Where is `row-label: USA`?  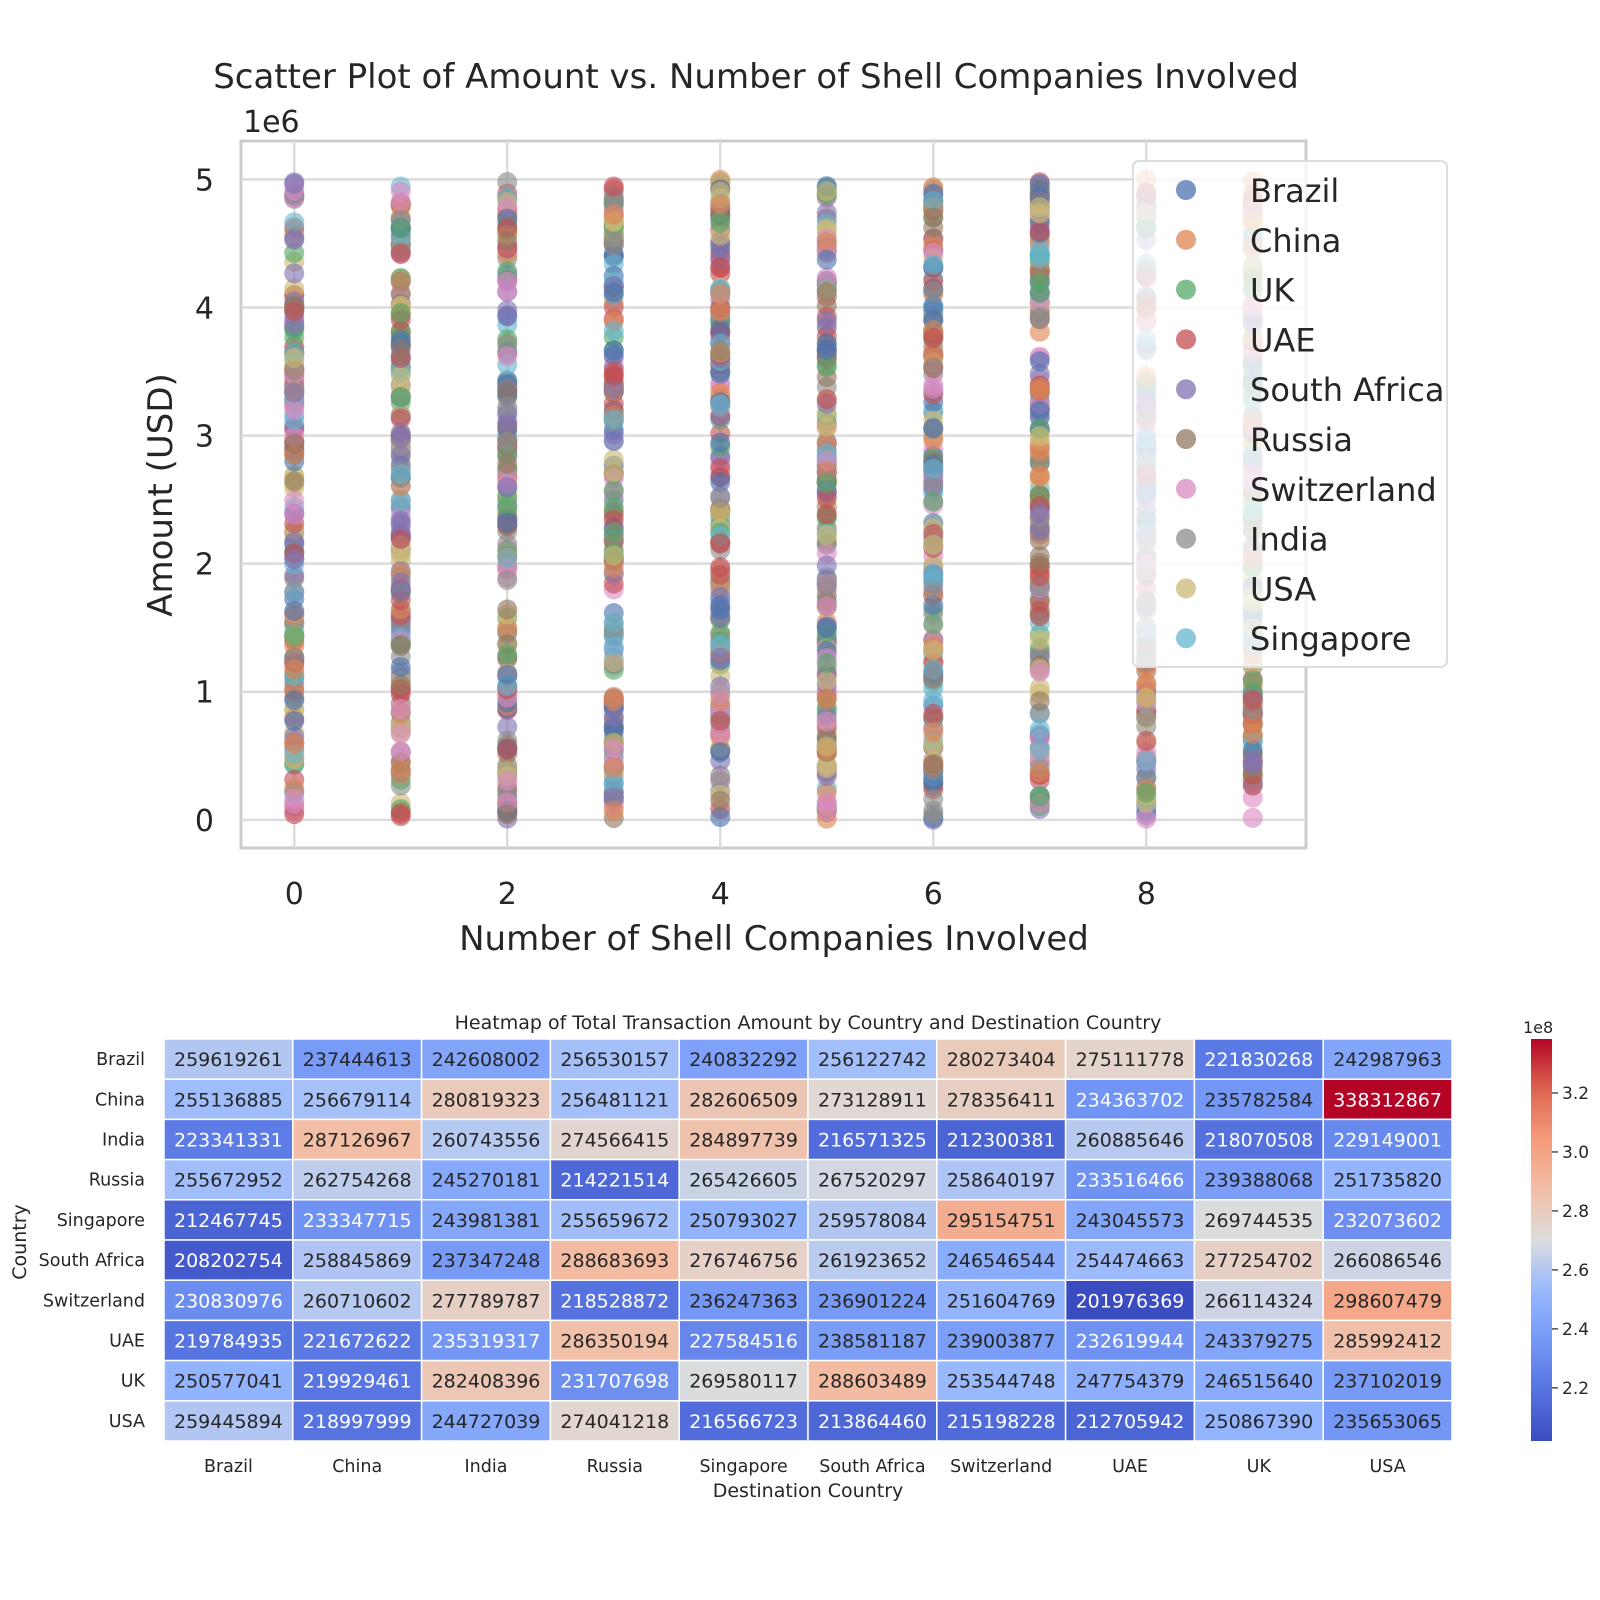
row-label: USA is located at coordinates (127, 1422).